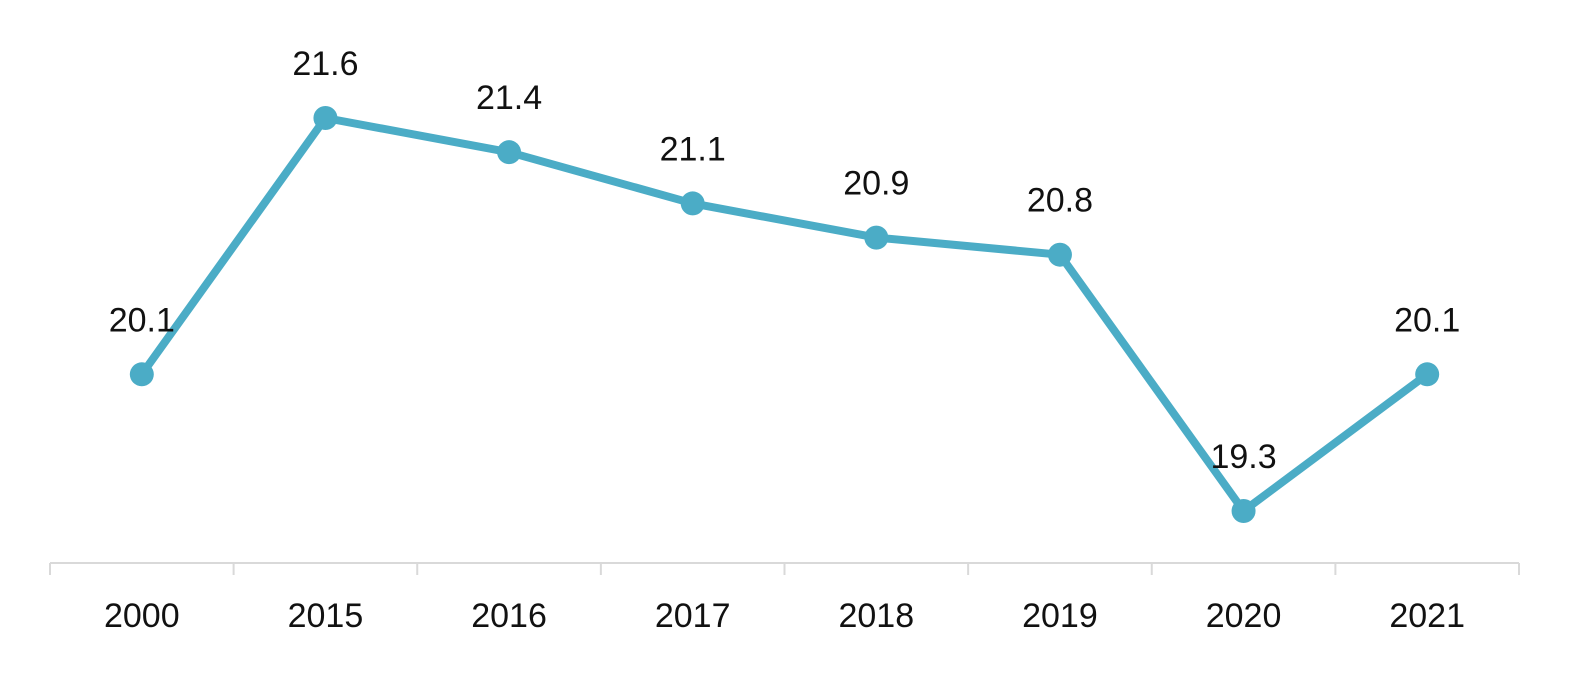 The image size is (1589, 676). What do you see at coordinates (325, 64) in the screenshot?
I see `data-label: 21.6` at bounding box center [325, 64].